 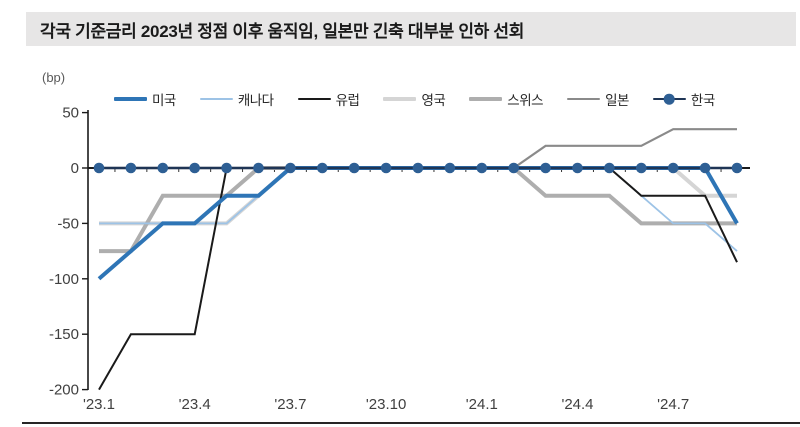 What do you see at coordinates (236, 99) in the screenshot?
I see `legend-item-canada: 캐나다` at bounding box center [236, 99].